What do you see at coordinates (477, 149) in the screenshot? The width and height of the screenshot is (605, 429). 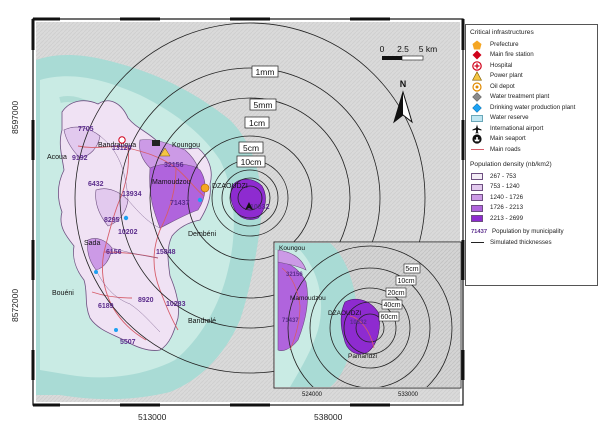 I see `road-icon` at bounding box center [477, 149].